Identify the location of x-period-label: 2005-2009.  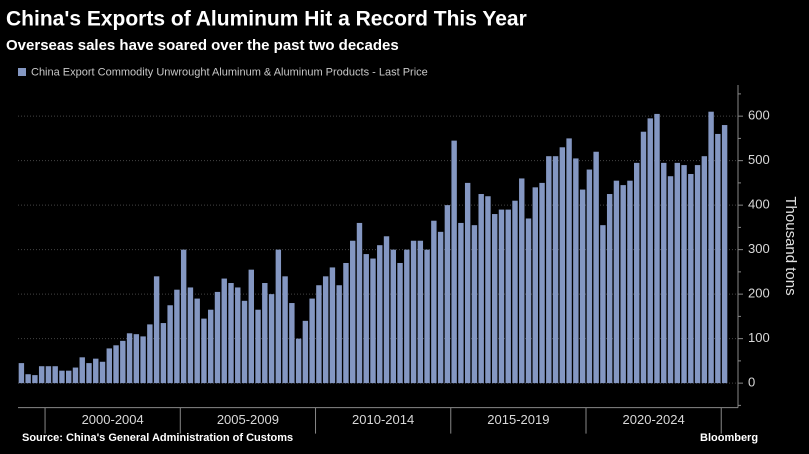
(248, 419).